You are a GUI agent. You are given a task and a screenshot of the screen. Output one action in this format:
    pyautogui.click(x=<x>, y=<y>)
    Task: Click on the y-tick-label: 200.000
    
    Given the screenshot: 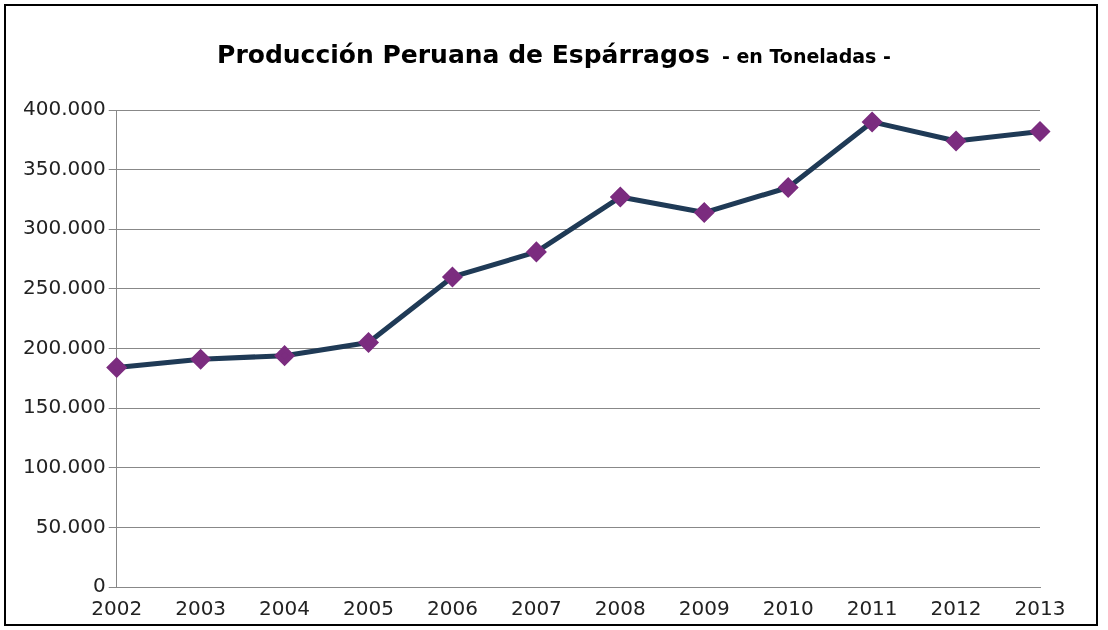 What is the action you would take?
    pyautogui.click(x=64, y=346)
    